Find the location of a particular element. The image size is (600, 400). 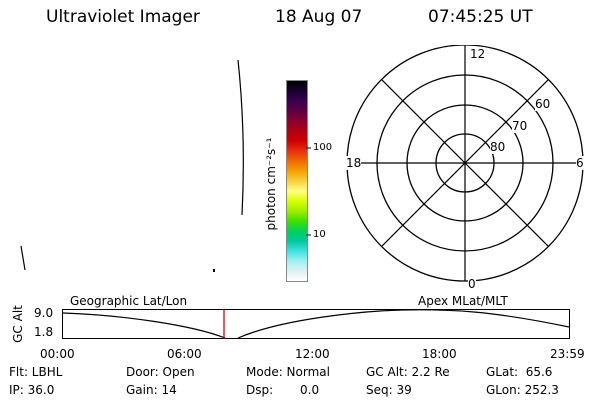

timeline-frame is located at coordinates (316, 324).